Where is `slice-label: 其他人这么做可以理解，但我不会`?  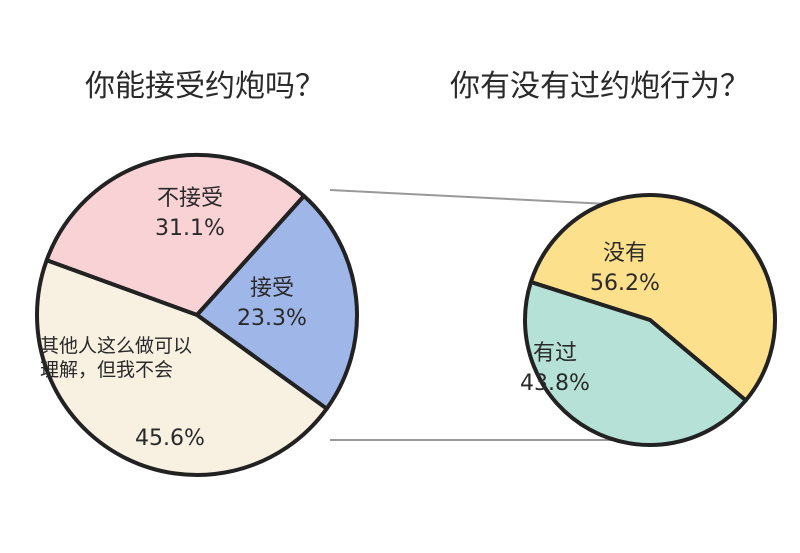
slice-label: 其他人这么做可以理解，但我不会 is located at coordinates (116, 358).